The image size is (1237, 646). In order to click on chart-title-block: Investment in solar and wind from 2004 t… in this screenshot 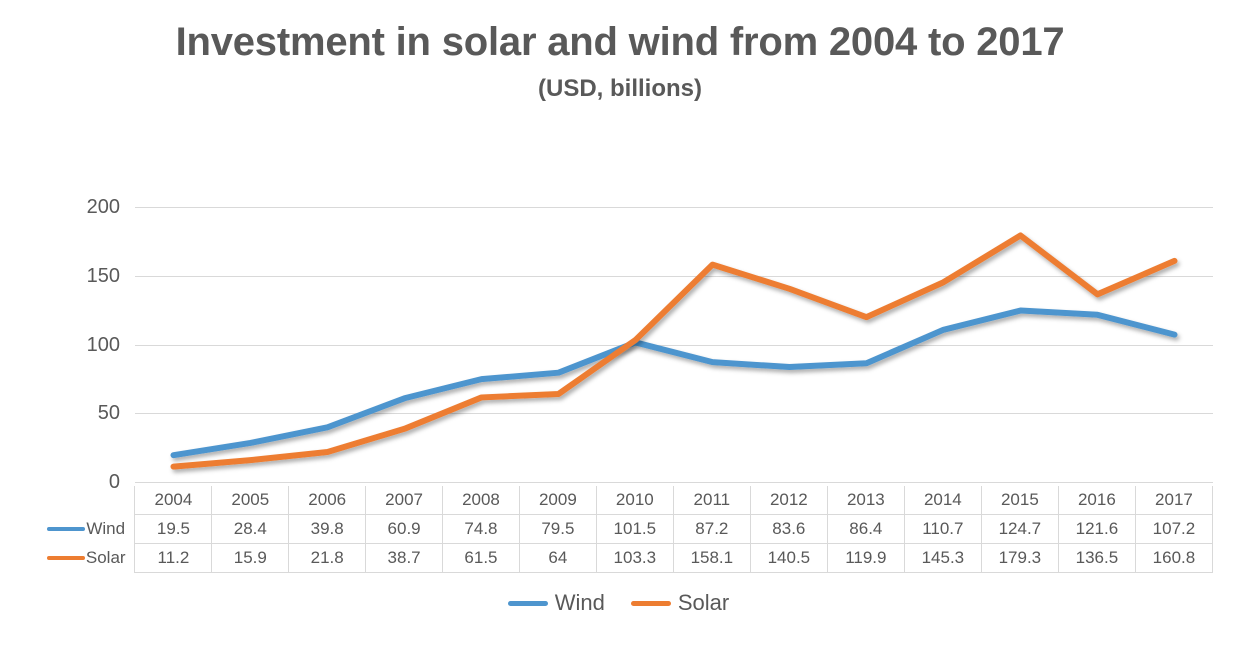, I will do `click(620, 60)`.